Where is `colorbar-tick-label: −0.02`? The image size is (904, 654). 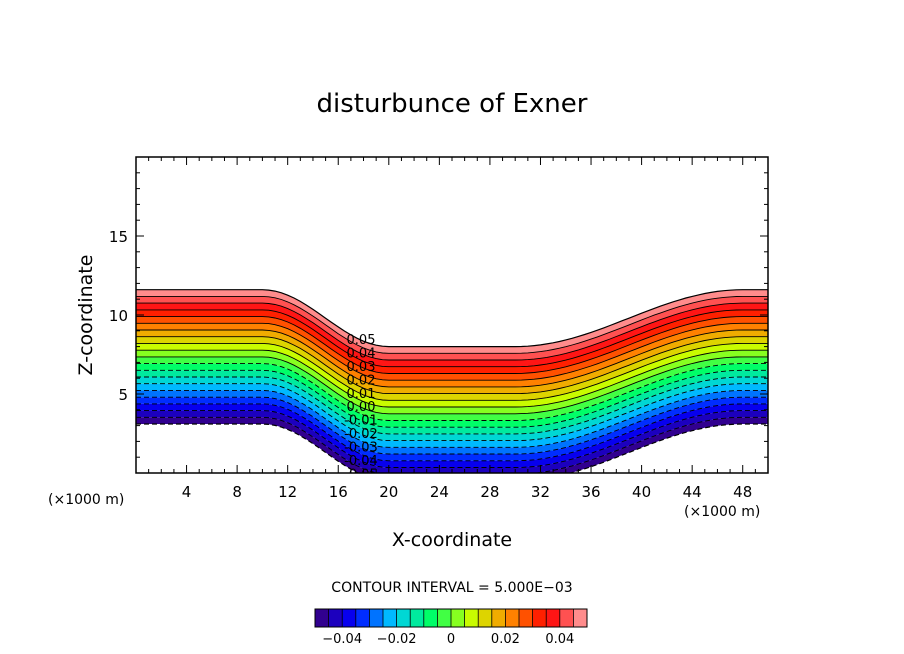
colorbar-tick-label: −0.02 is located at coordinates (397, 639).